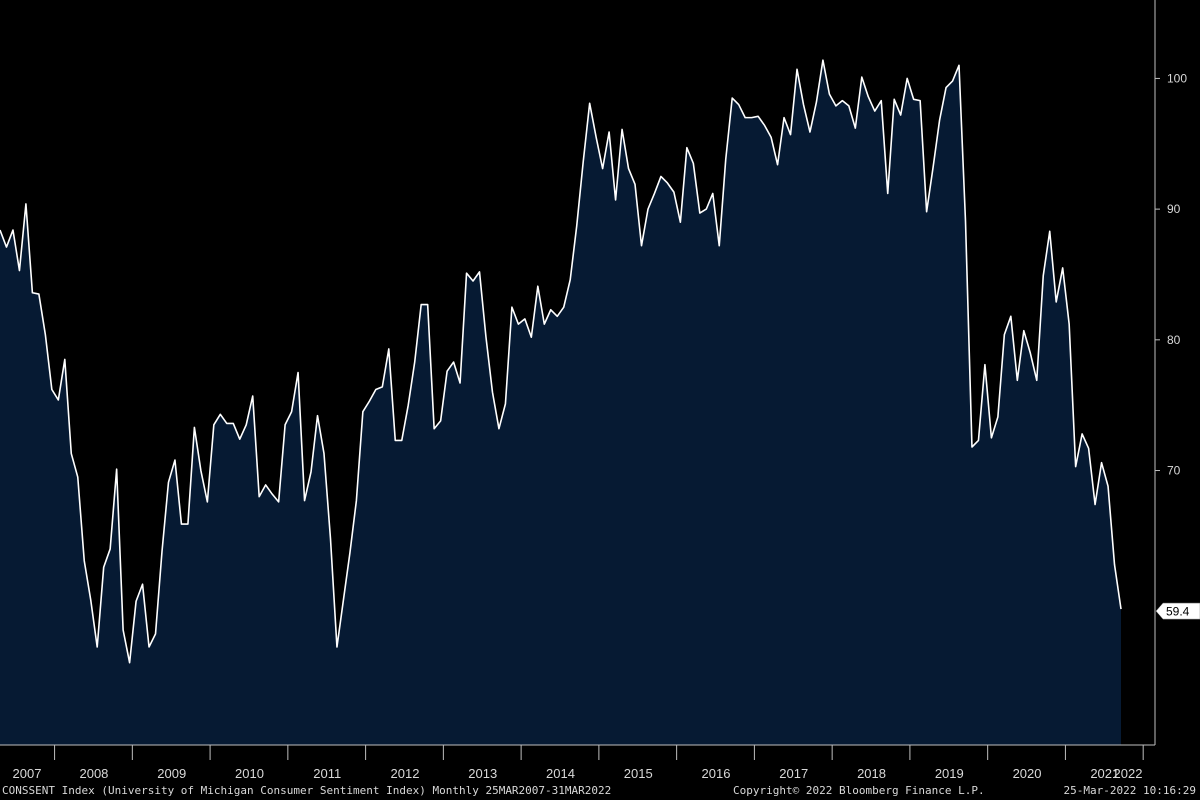 Image resolution: width=1200 pixels, height=800 pixels. Describe the element at coordinates (1128, 773) in the screenshot. I see `x-tick-label: 2022` at that location.